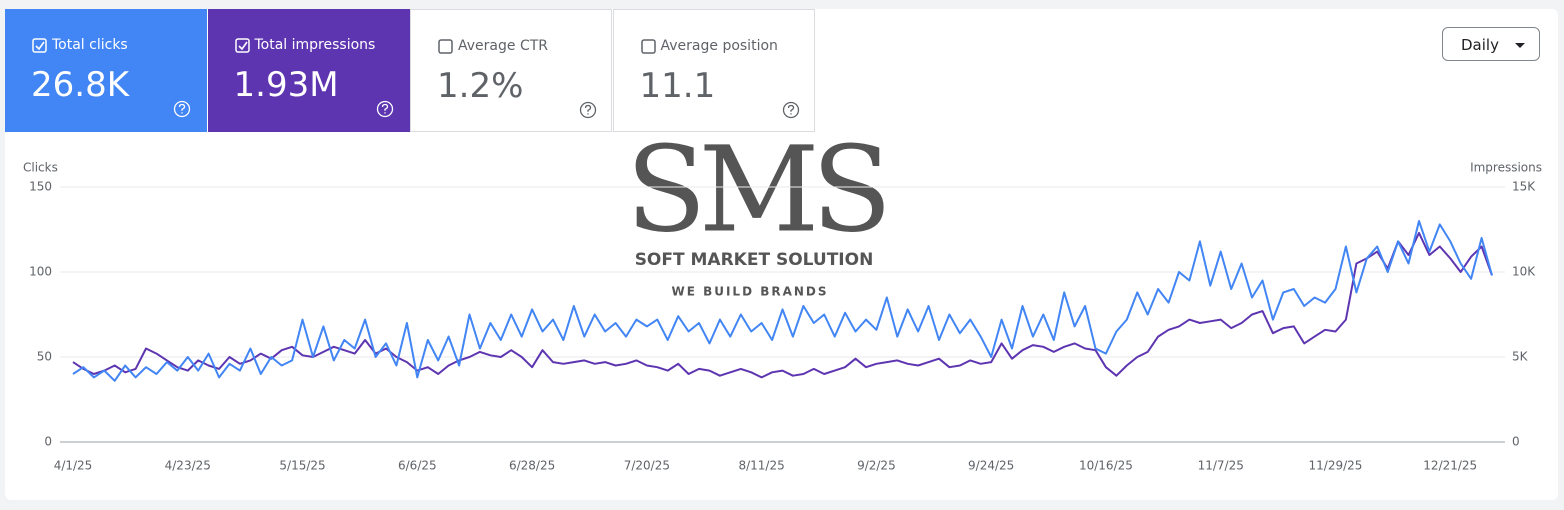 This screenshot has width=1564, height=510. What do you see at coordinates (302, 466) in the screenshot?
I see `x-tick-label: 5/15/25` at bounding box center [302, 466].